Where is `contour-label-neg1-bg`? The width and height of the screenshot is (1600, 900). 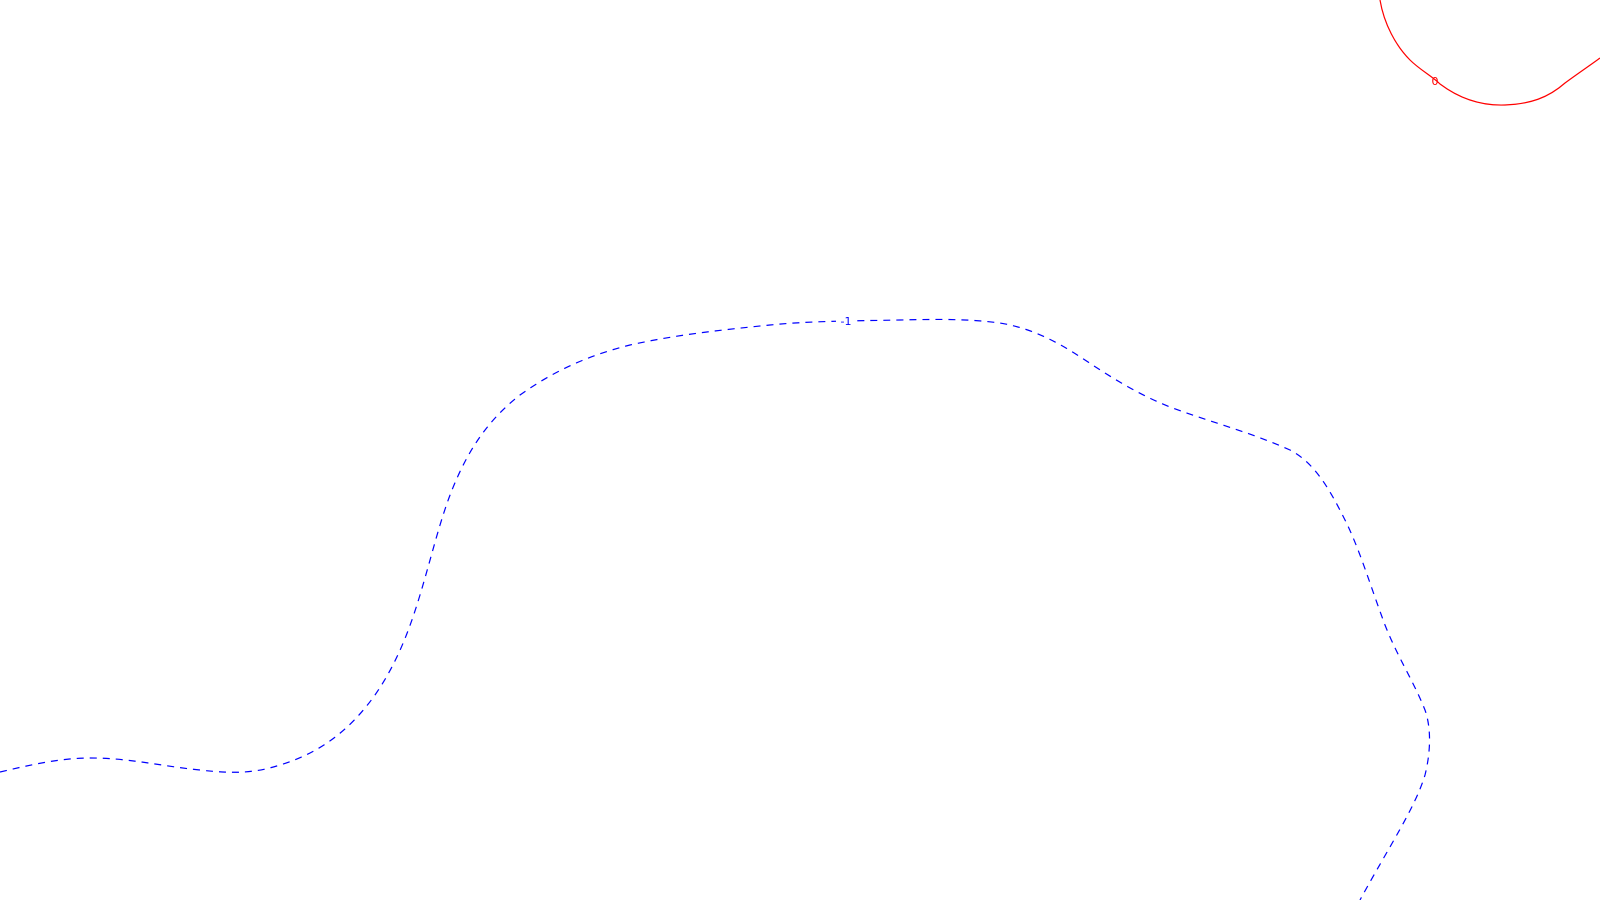
contour-label-neg1-bg is located at coordinates (846, 320).